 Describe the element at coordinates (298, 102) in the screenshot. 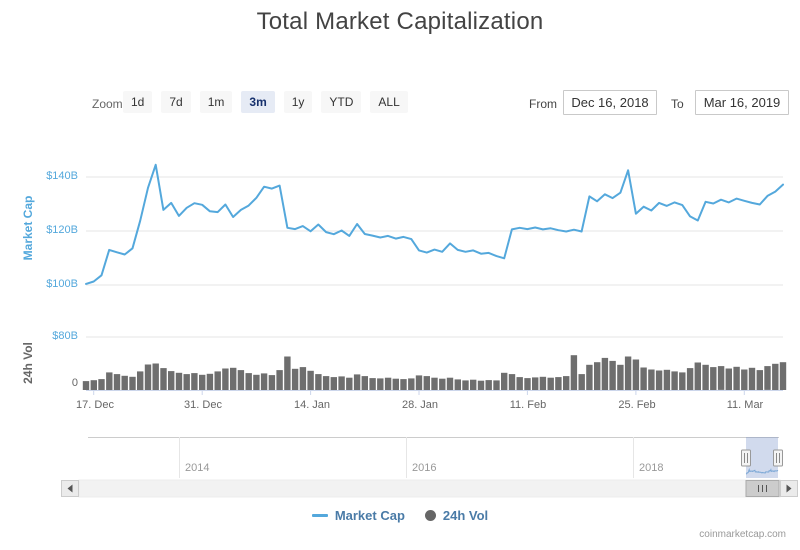

I see `zoom-button-1y: 1y` at that location.